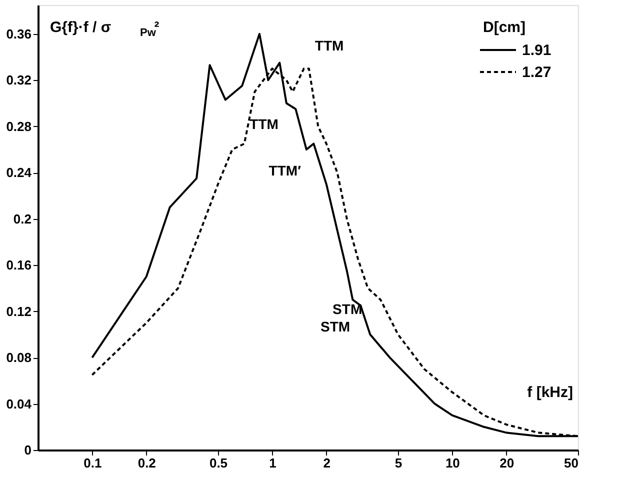 The width and height of the screenshot is (621, 494). I want to click on x-axis-title: f [kHz], so click(550, 392).